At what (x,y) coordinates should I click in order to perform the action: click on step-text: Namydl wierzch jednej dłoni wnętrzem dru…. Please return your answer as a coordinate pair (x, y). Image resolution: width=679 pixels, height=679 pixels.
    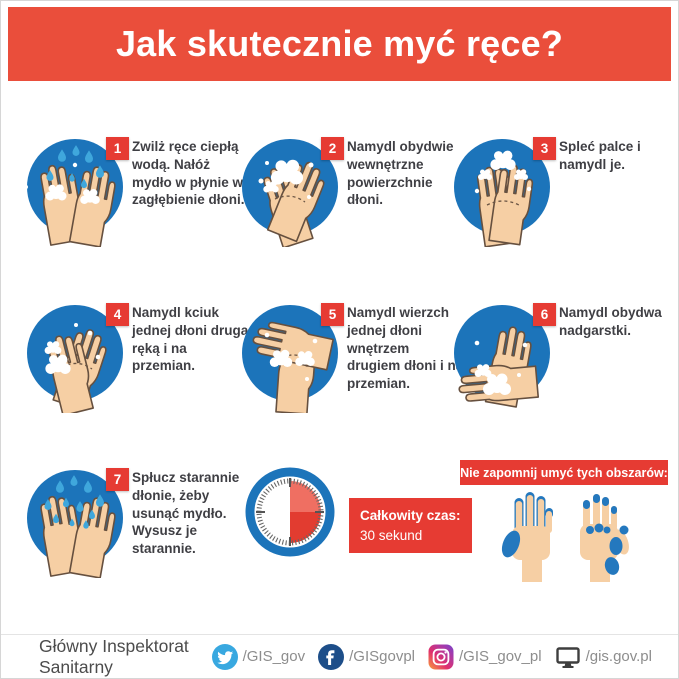
    Looking at the image, I should click on (405, 348).